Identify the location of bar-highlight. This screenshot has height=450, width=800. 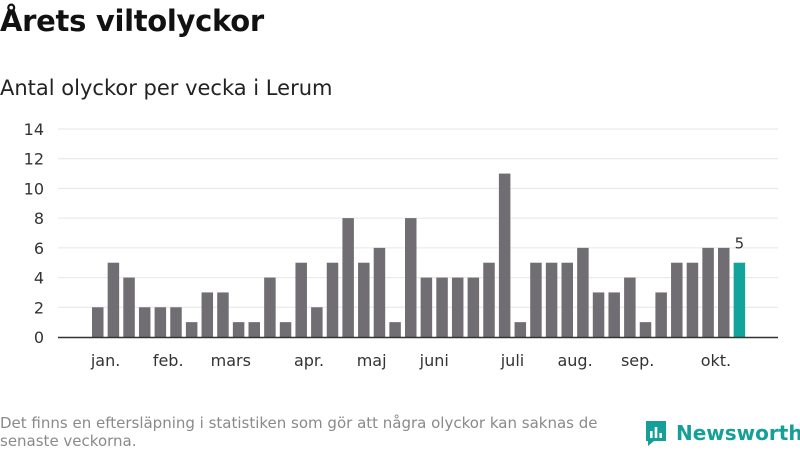
(739, 299).